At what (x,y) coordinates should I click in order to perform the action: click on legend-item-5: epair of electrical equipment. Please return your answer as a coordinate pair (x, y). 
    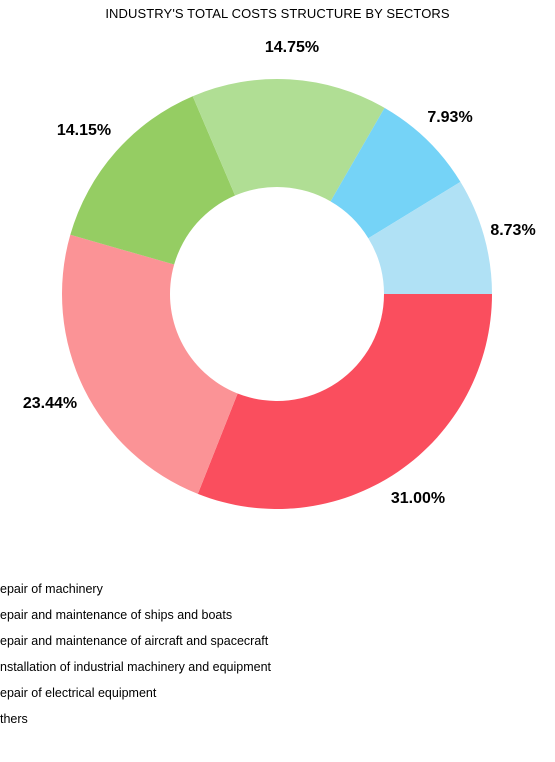
    Looking at the image, I should click on (135, 693).